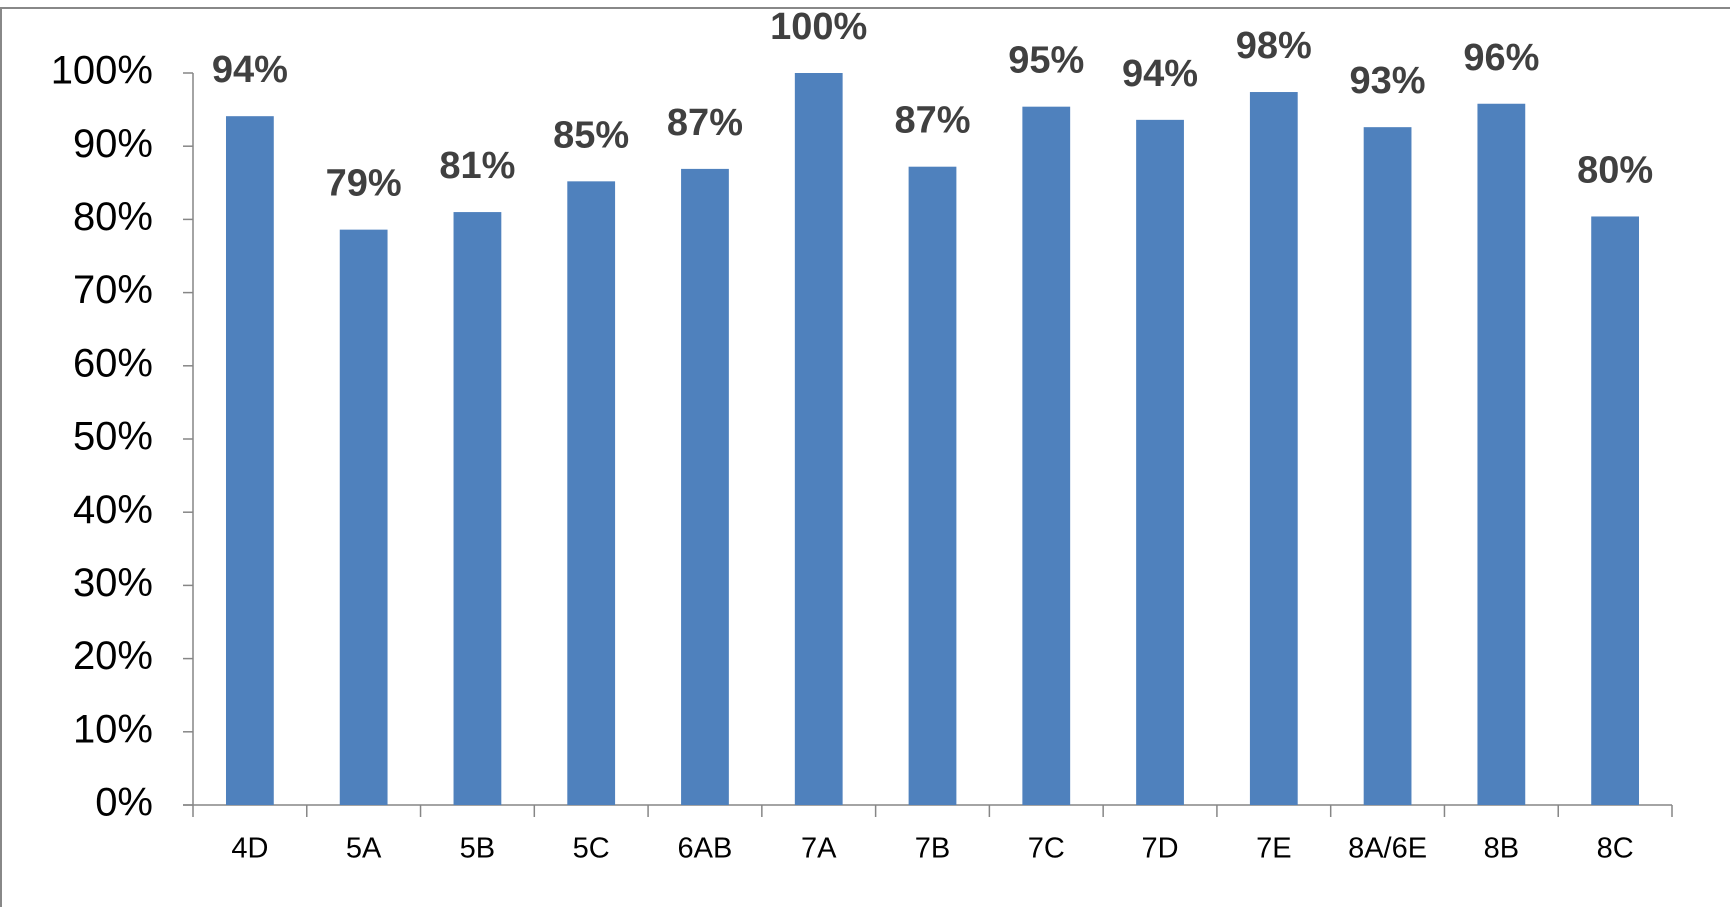 Image resolution: width=1730 pixels, height=907 pixels. I want to click on x-tick-label: 7A, so click(819, 849).